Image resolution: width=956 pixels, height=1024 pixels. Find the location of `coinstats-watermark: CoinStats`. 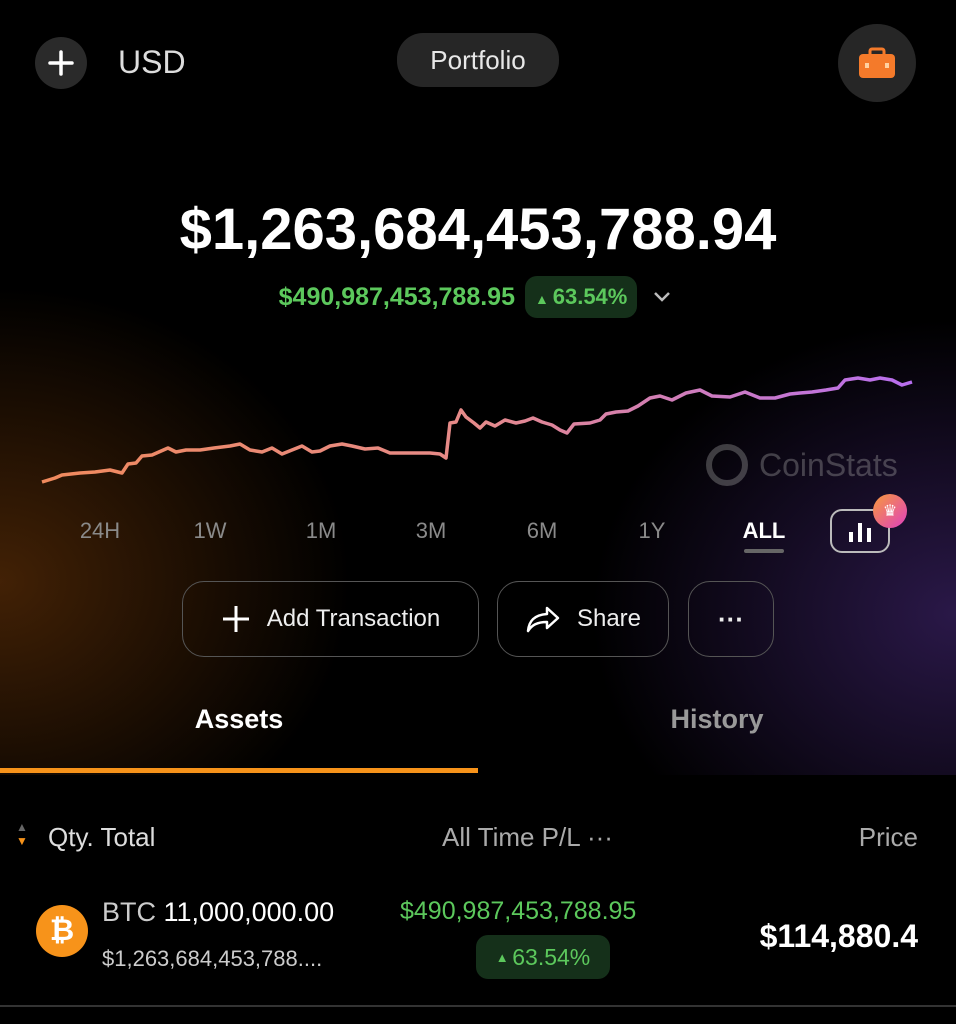

coinstats-watermark: CoinStats is located at coordinates (801, 465).